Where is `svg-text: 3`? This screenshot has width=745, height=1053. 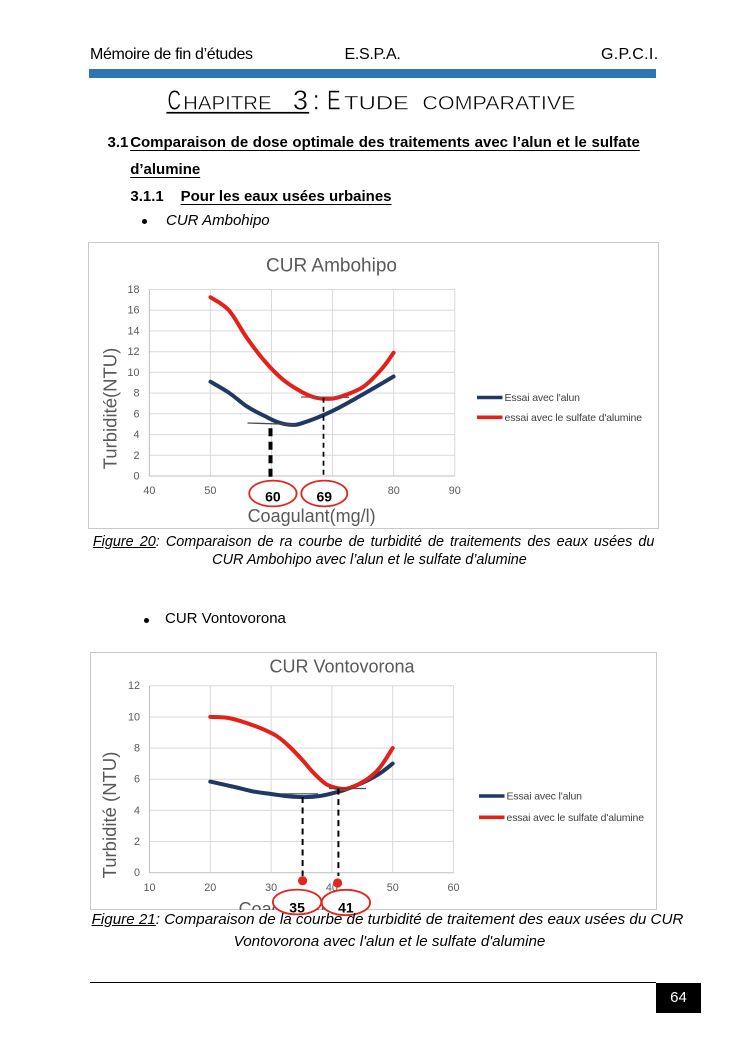
svg-text: 3 is located at coordinates (300, 99).